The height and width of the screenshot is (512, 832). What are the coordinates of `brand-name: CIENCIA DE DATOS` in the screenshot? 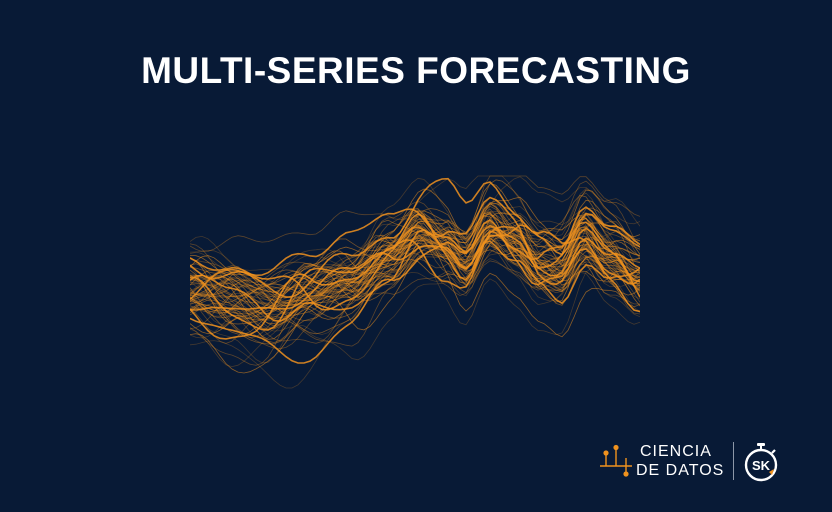 It's located at (680, 461).